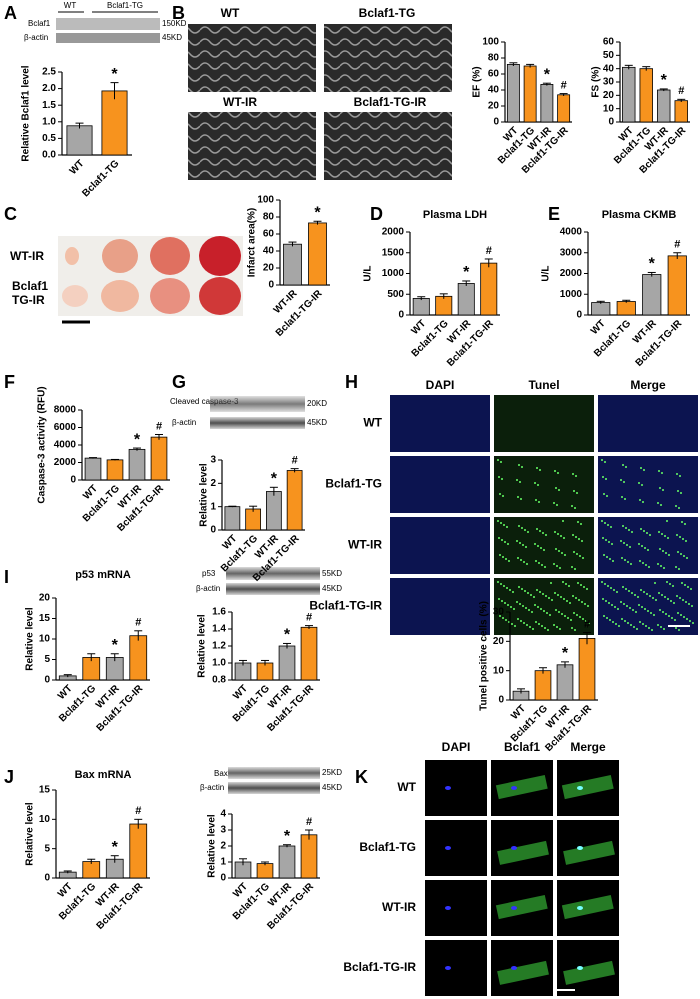 Image resolution: width=700 pixels, height=999 pixels. I want to click on y-axis-label: Infarct area(%), so click(252, 242).